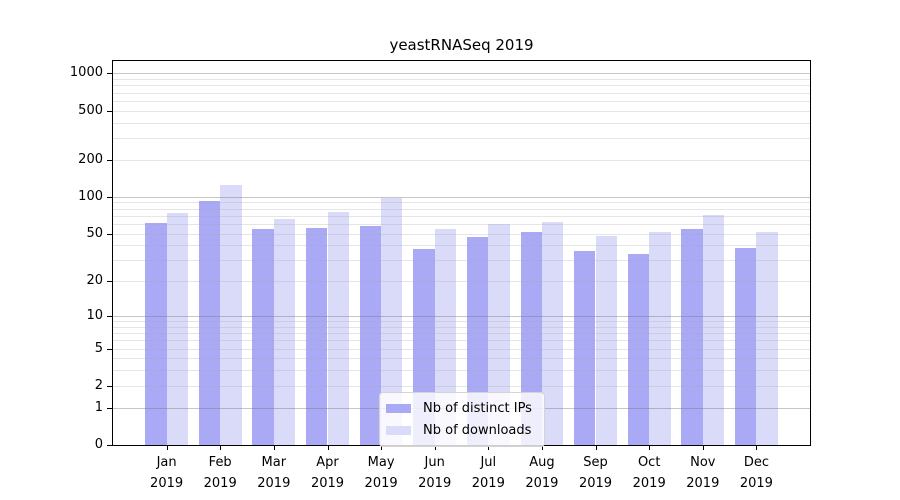  I want to click on bar-apr-distinct-ips, so click(317, 336).